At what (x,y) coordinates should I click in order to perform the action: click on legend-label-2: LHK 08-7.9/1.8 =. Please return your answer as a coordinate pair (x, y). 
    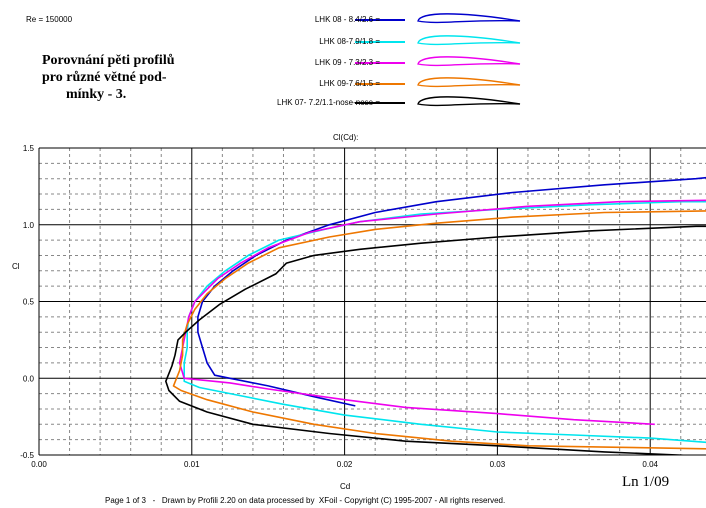
    Looking at the image, I should click on (349, 41).